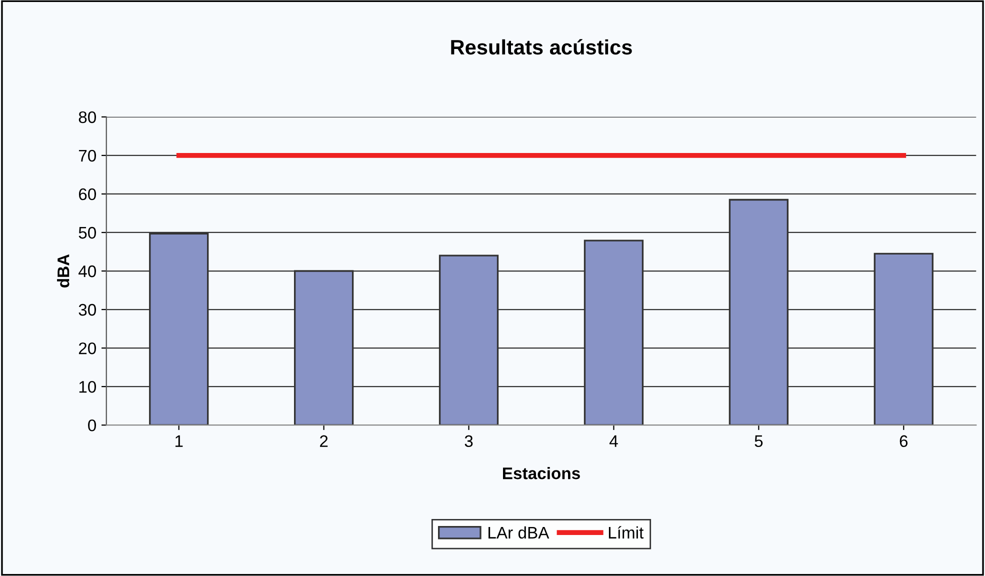 The height and width of the screenshot is (576, 985). What do you see at coordinates (63, 271) in the screenshot?
I see `y-axis-title: dBA` at bounding box center [63, 271].